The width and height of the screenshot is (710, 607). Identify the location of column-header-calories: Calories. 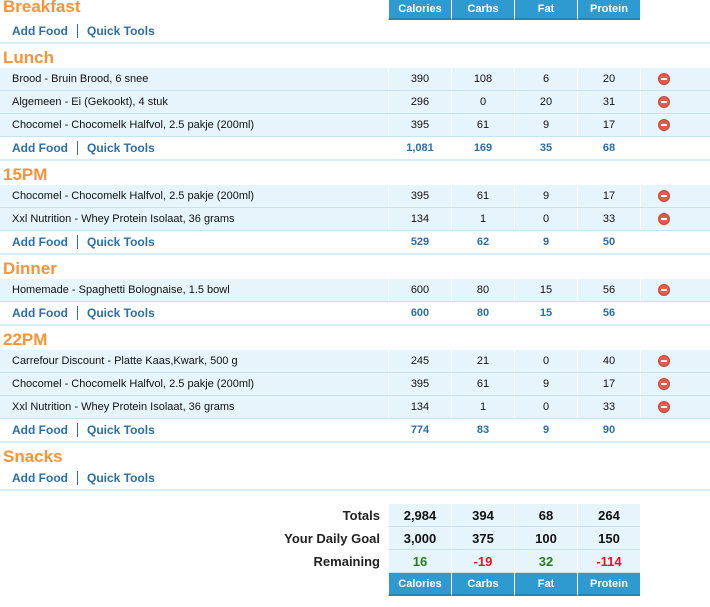
(419, 584).